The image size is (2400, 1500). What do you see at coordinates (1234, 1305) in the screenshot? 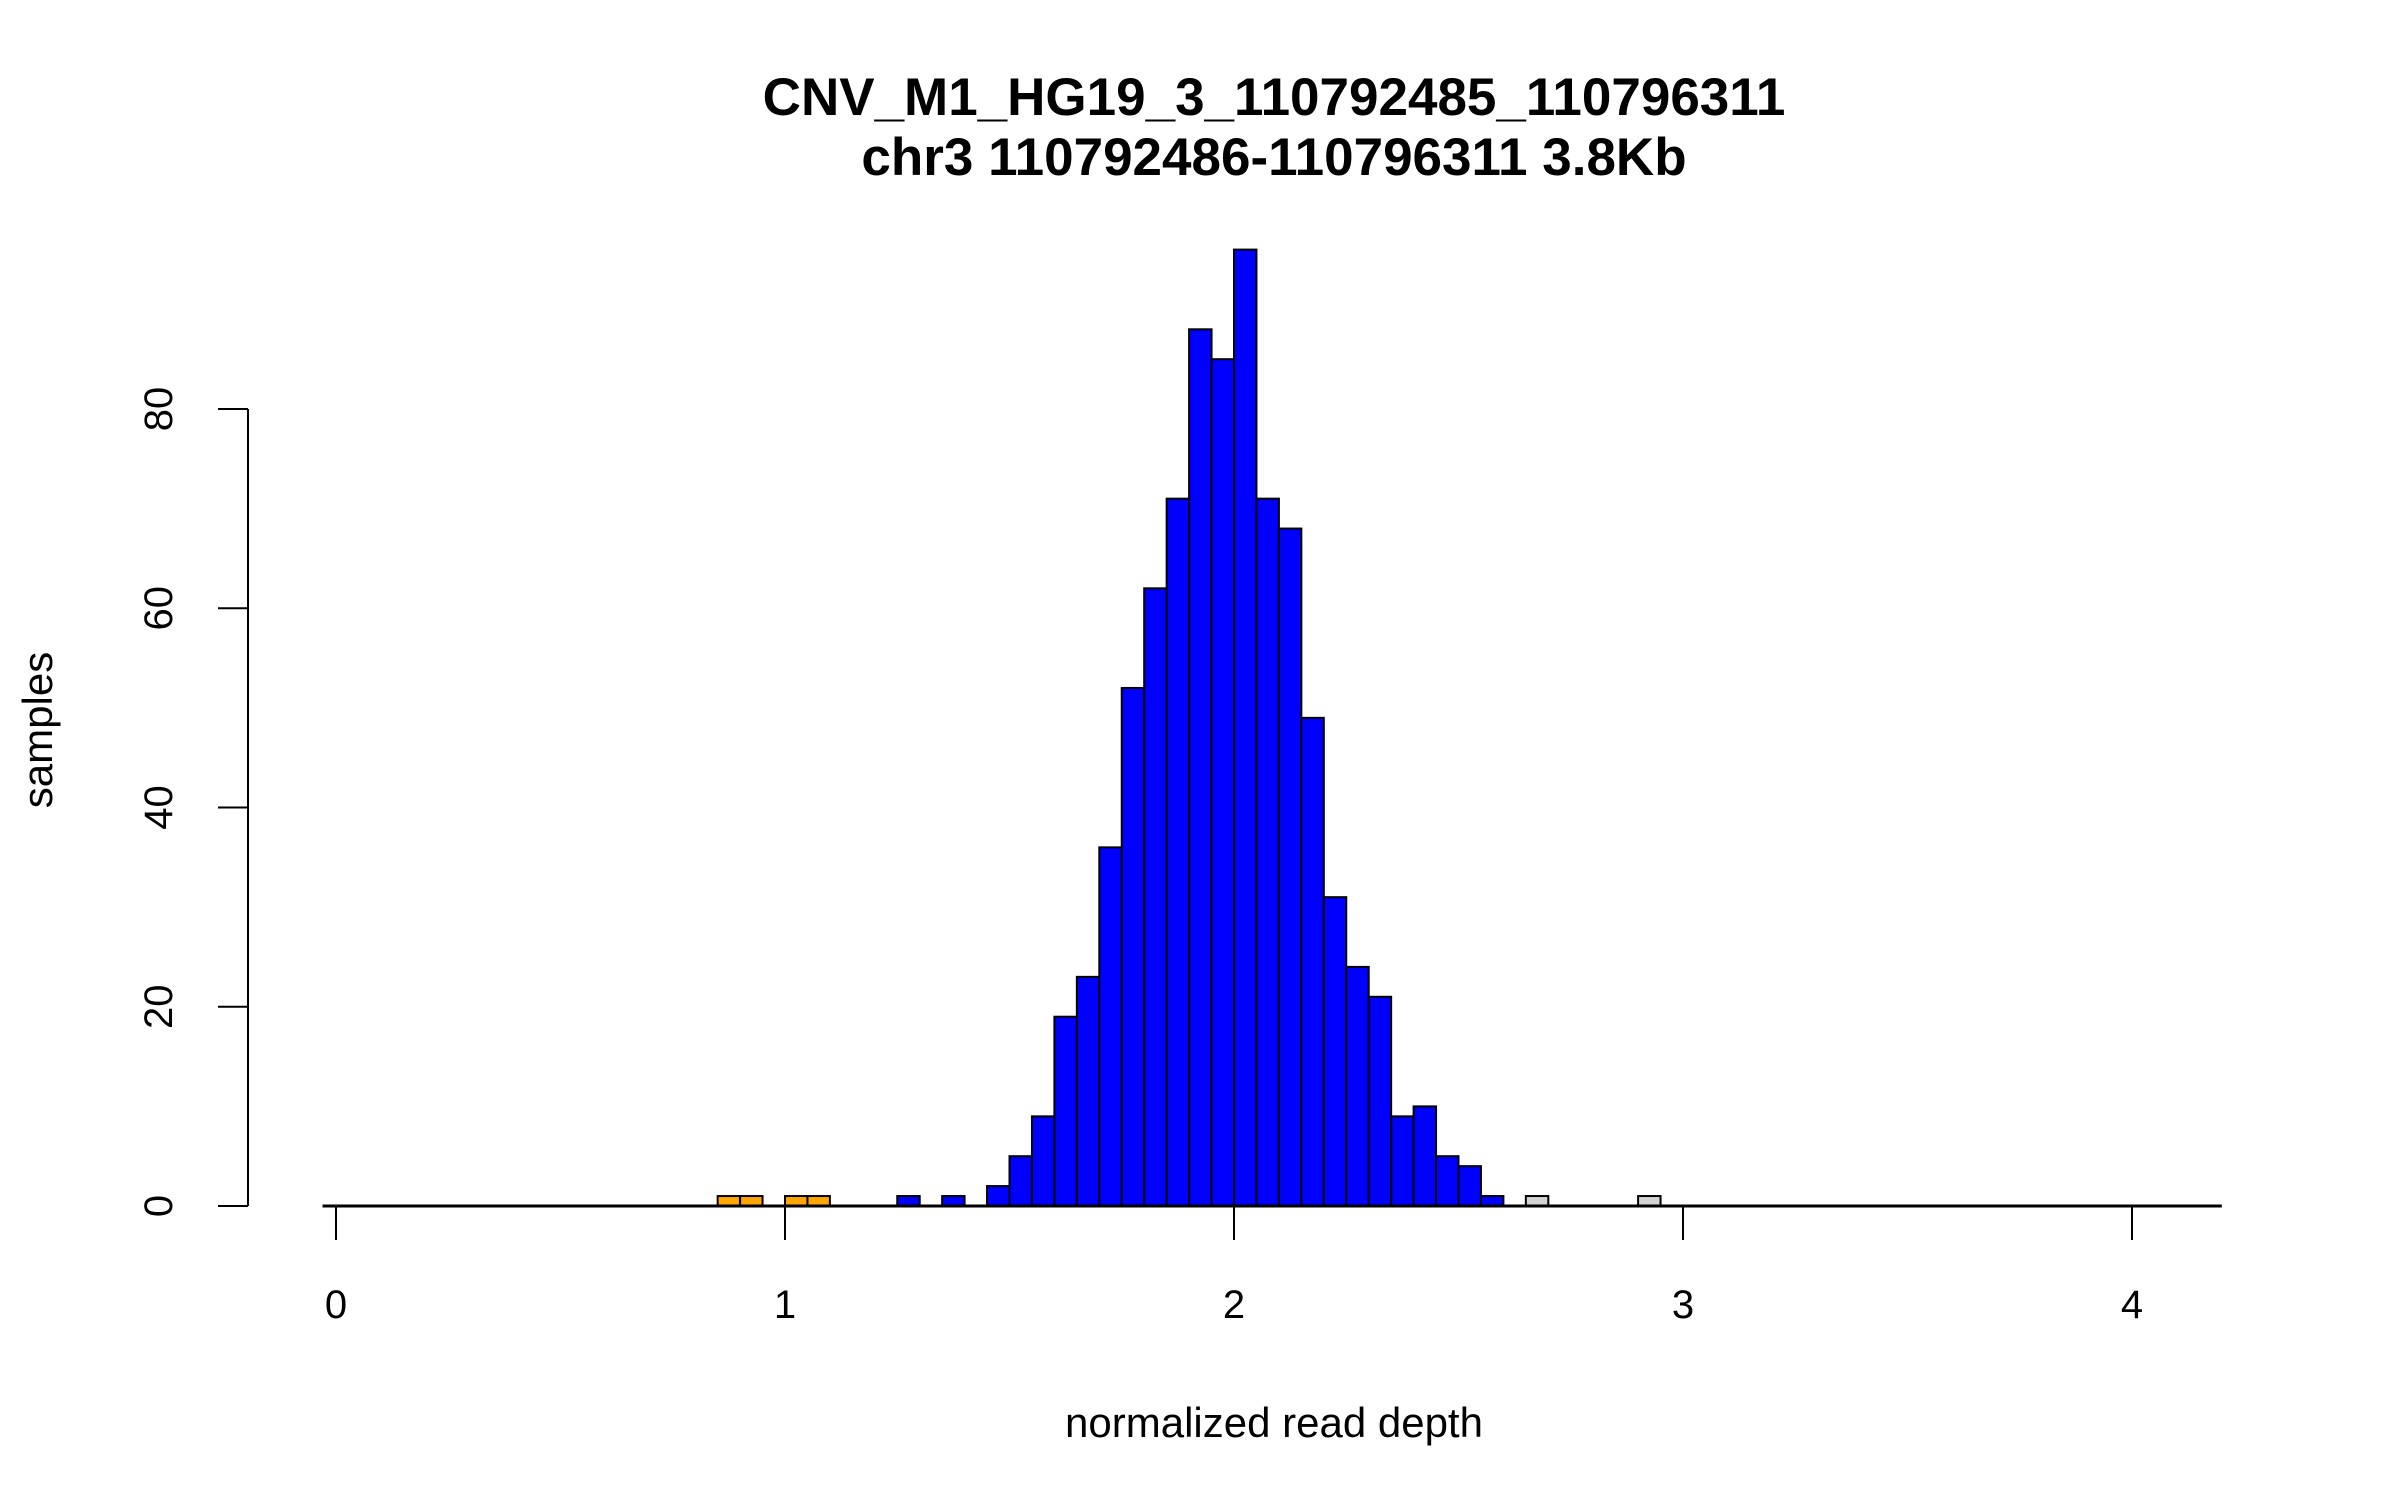
I see `x-tick-label: 2` at bounding box center [1234, 1305].